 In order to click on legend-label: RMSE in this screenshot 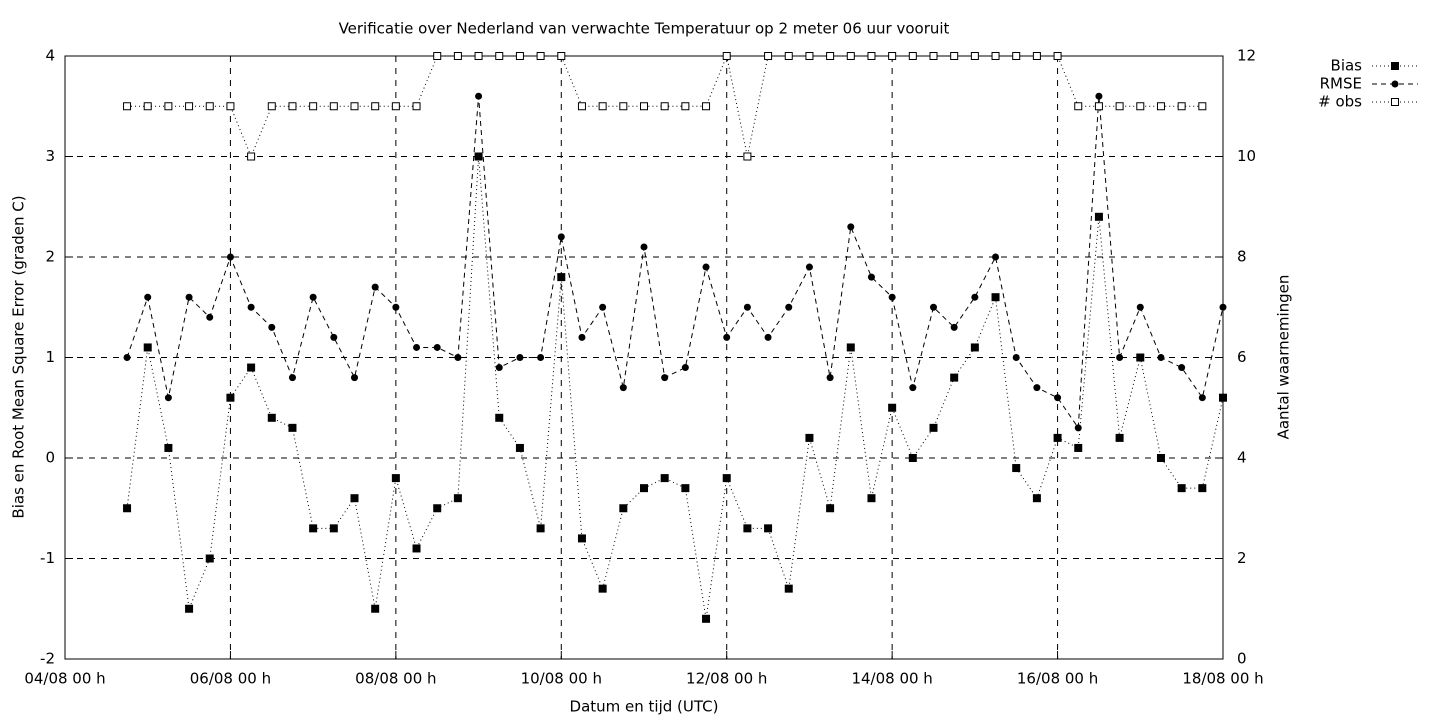, I will do `click(1341, 84)`.